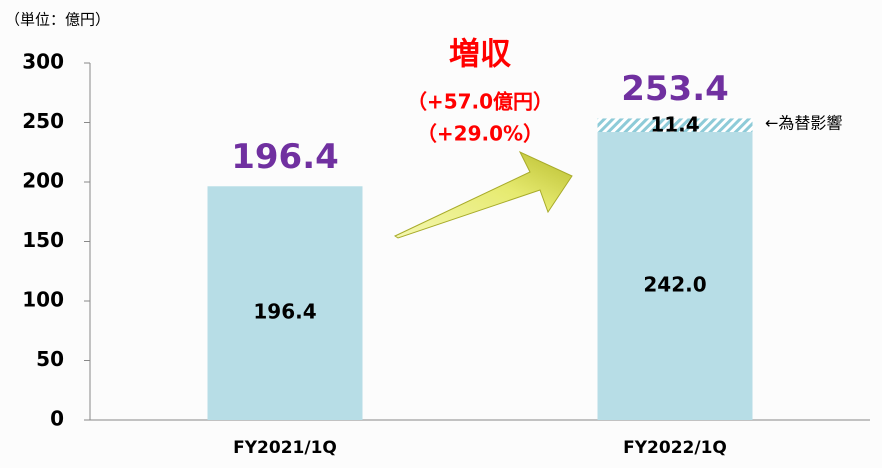 This screenshot has width=882, height=468. What do you see at coordinates (480, 134) in the screenshot?
I see `change-percent: （+29.0%）` at bounding box center [480, 134].